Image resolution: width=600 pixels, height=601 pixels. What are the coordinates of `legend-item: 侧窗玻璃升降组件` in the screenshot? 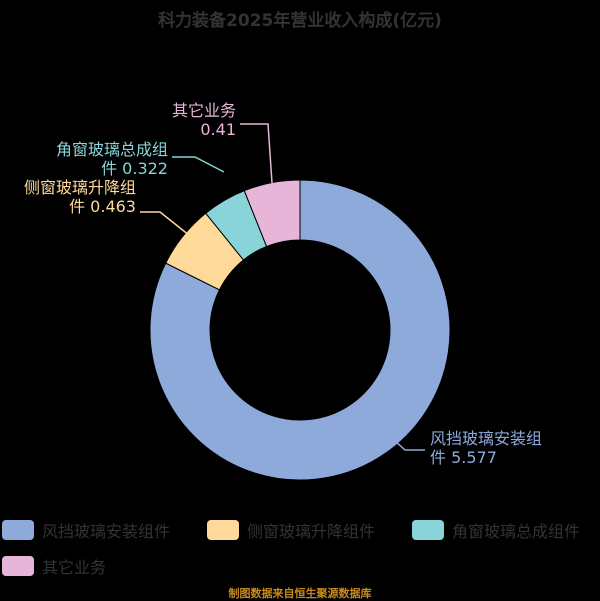 It's located at (291, 530).